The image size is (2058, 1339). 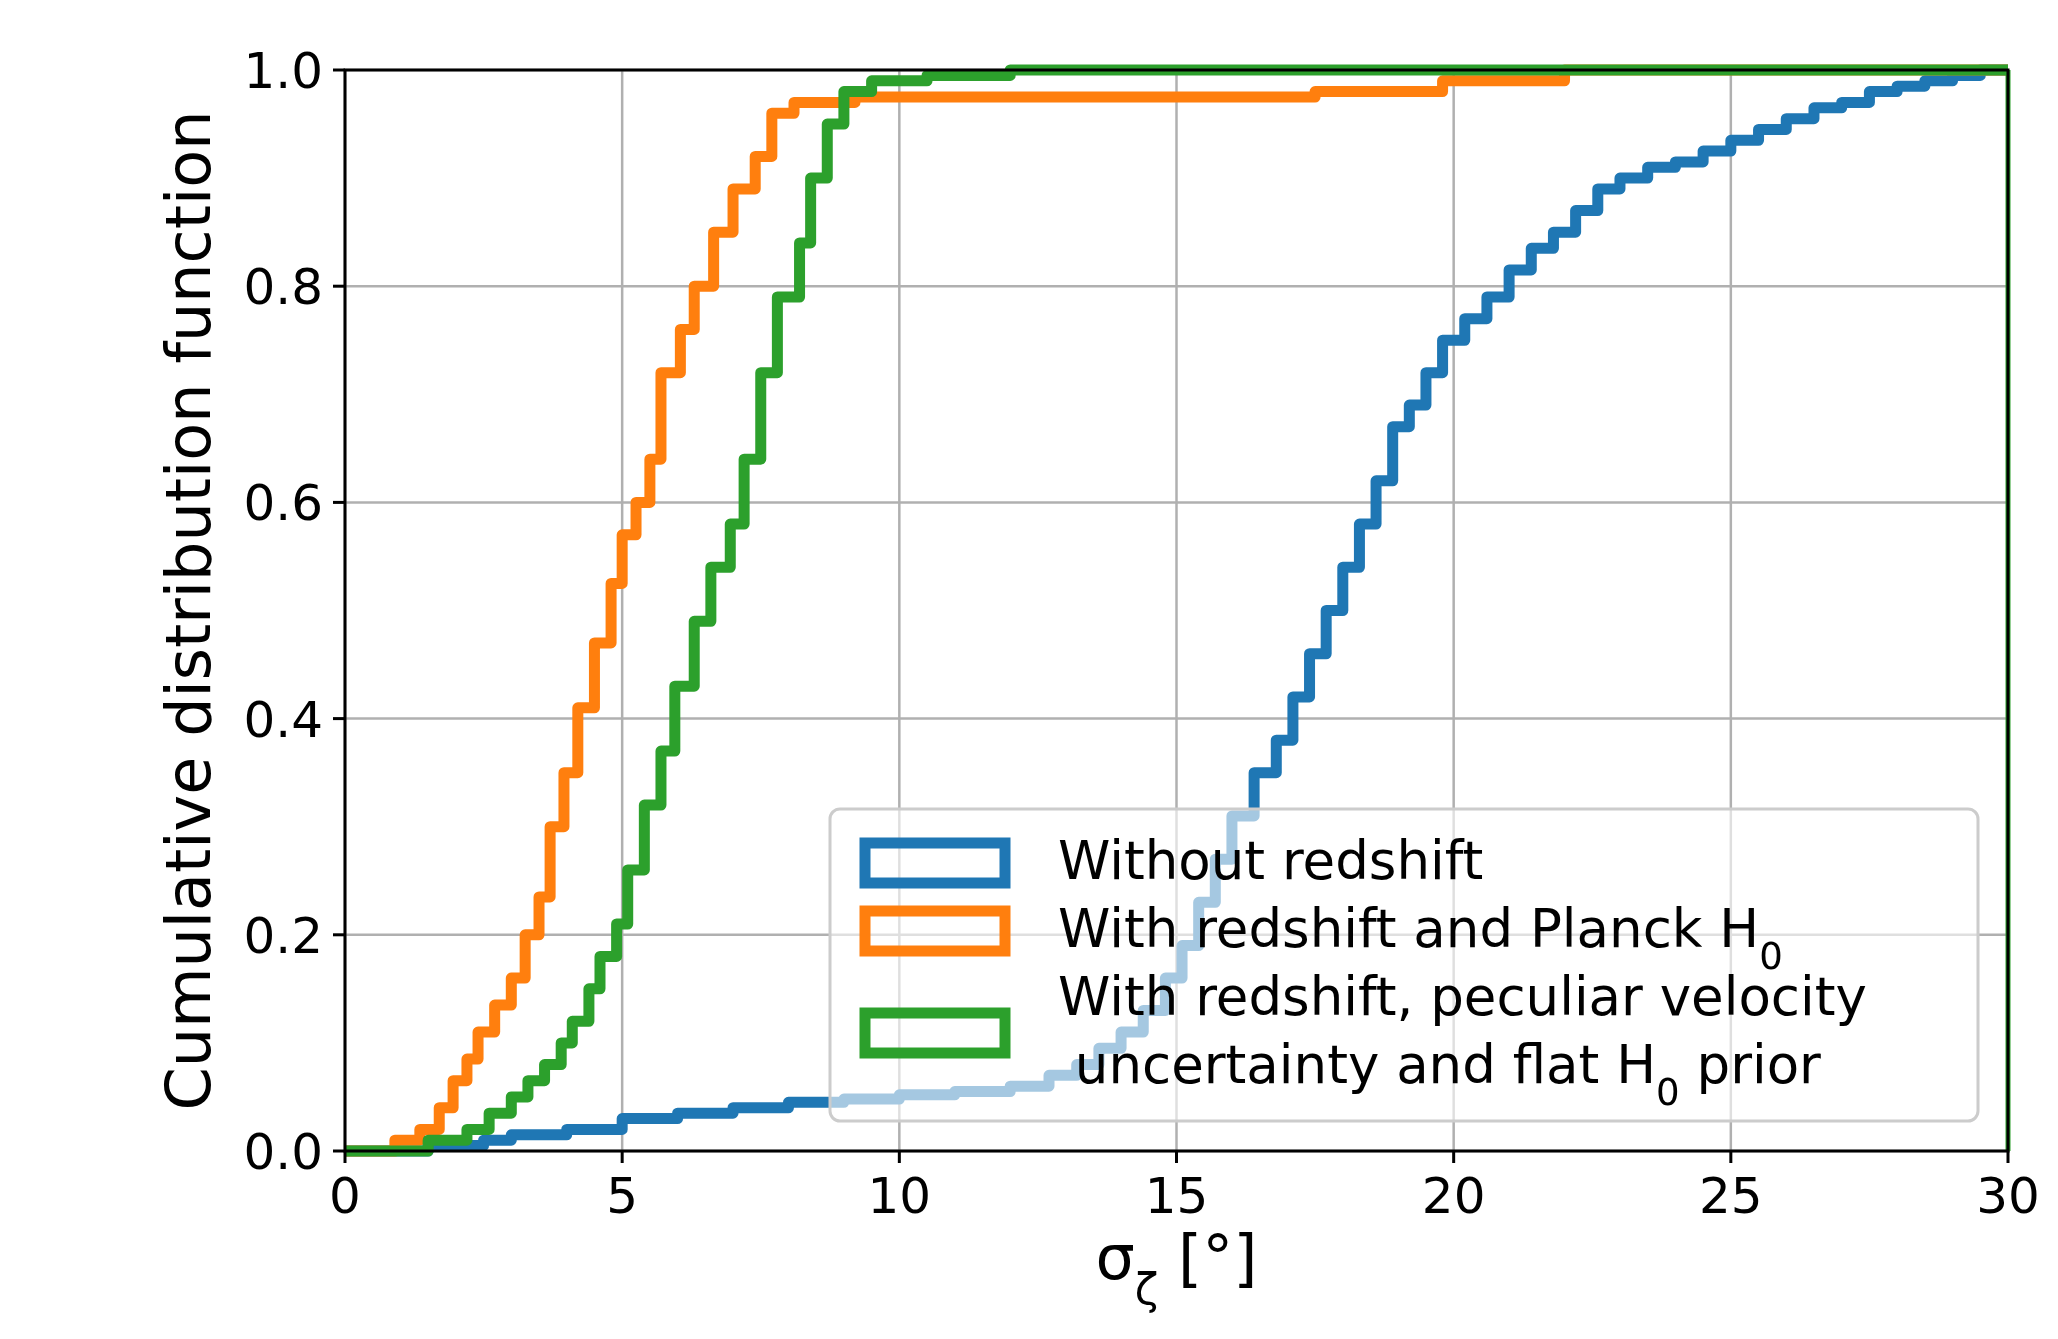 What do you see at coordinates (622, 1196) in the screenshot?
I see `x-tick-label: 5` at bounding box center [622, 1196].